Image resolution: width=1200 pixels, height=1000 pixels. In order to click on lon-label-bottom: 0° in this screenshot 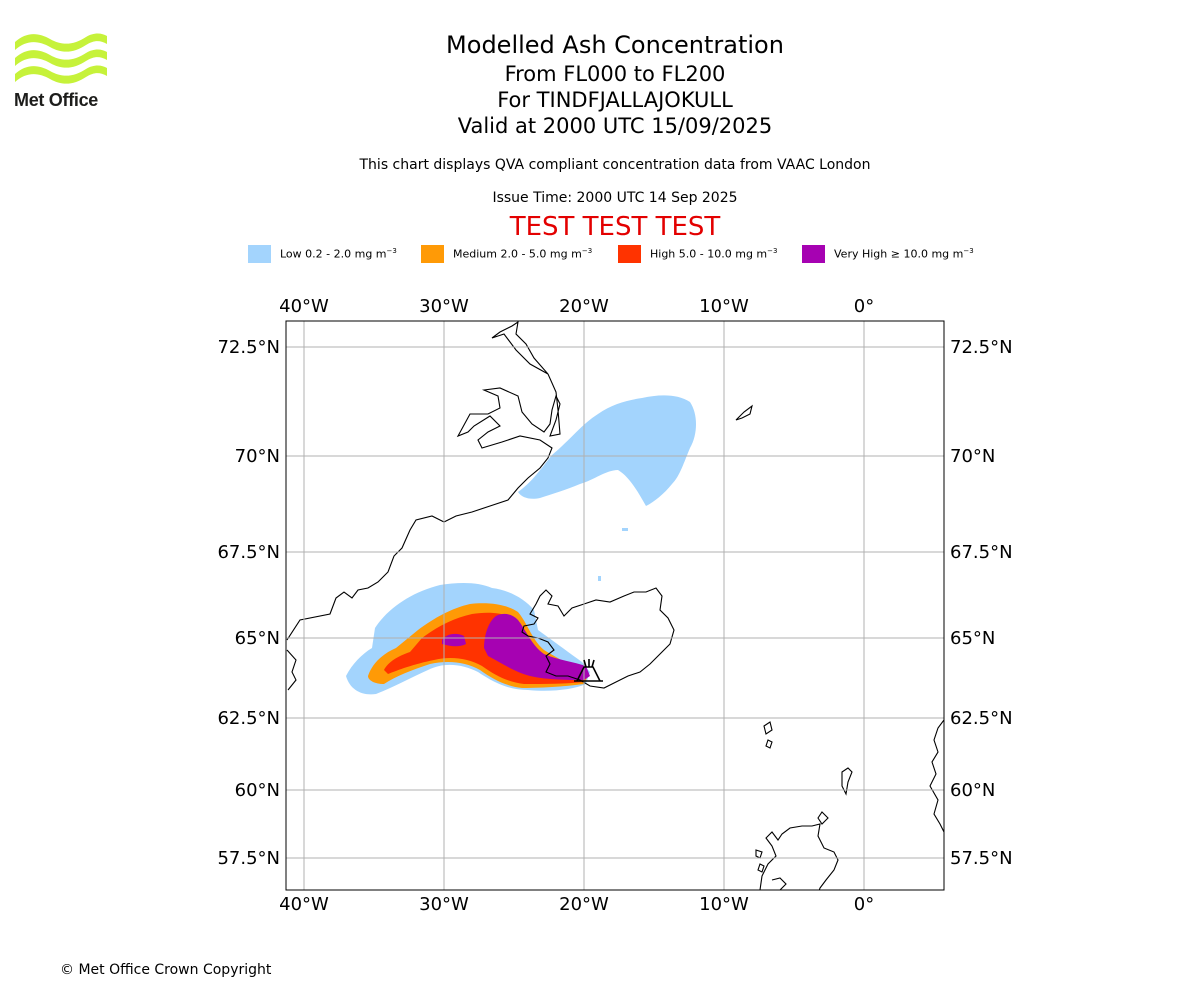, I will do `click(864, 904)`.